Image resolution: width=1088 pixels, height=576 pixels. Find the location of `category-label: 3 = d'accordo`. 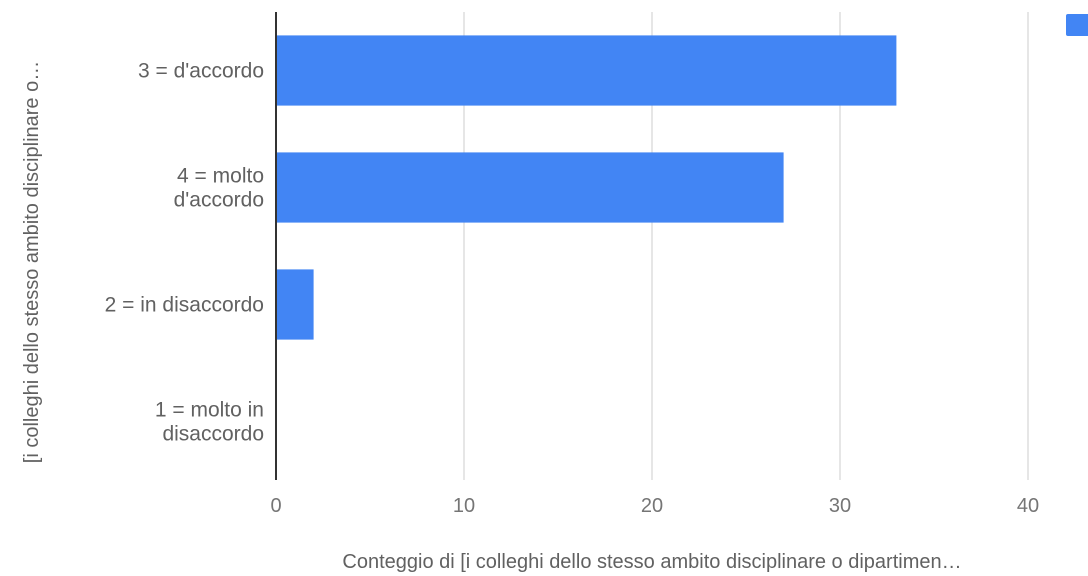

category-label: 3 = d'accordo is located at coordinates (201, 71).